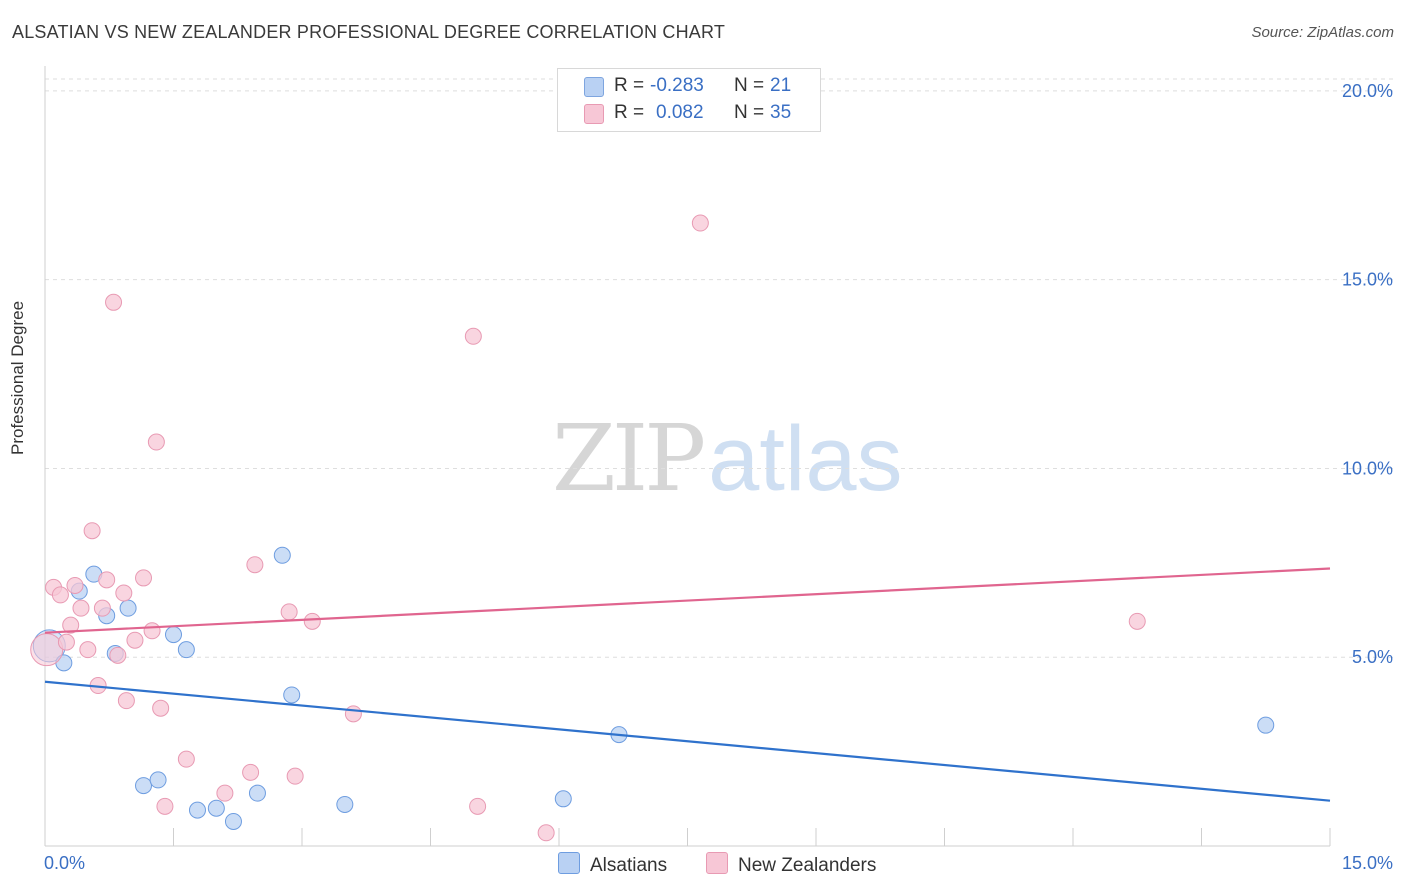  Describe the element at coordinates (629, 865) in the screenshot. I see `bottom-legend-label-alsatians: Alsatians` at that location.